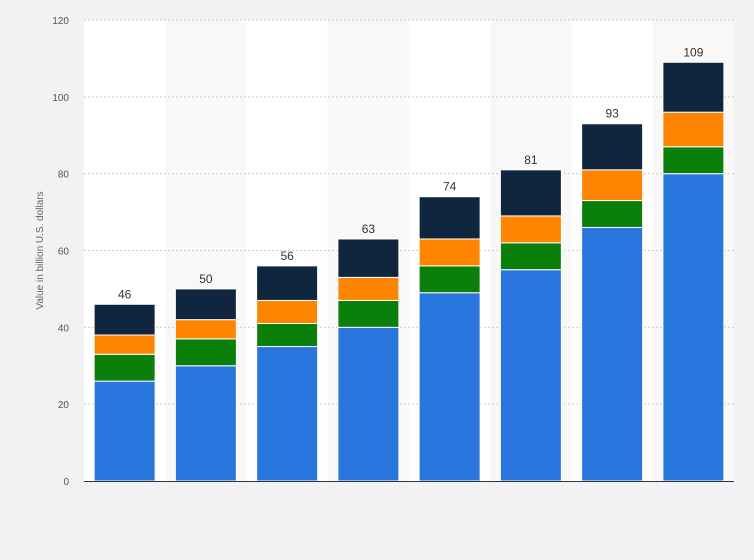  What do you see at coordinates (125, 294) in the screenshot?
I see `bar-total-label: 46` at bounding box center [125, 294].